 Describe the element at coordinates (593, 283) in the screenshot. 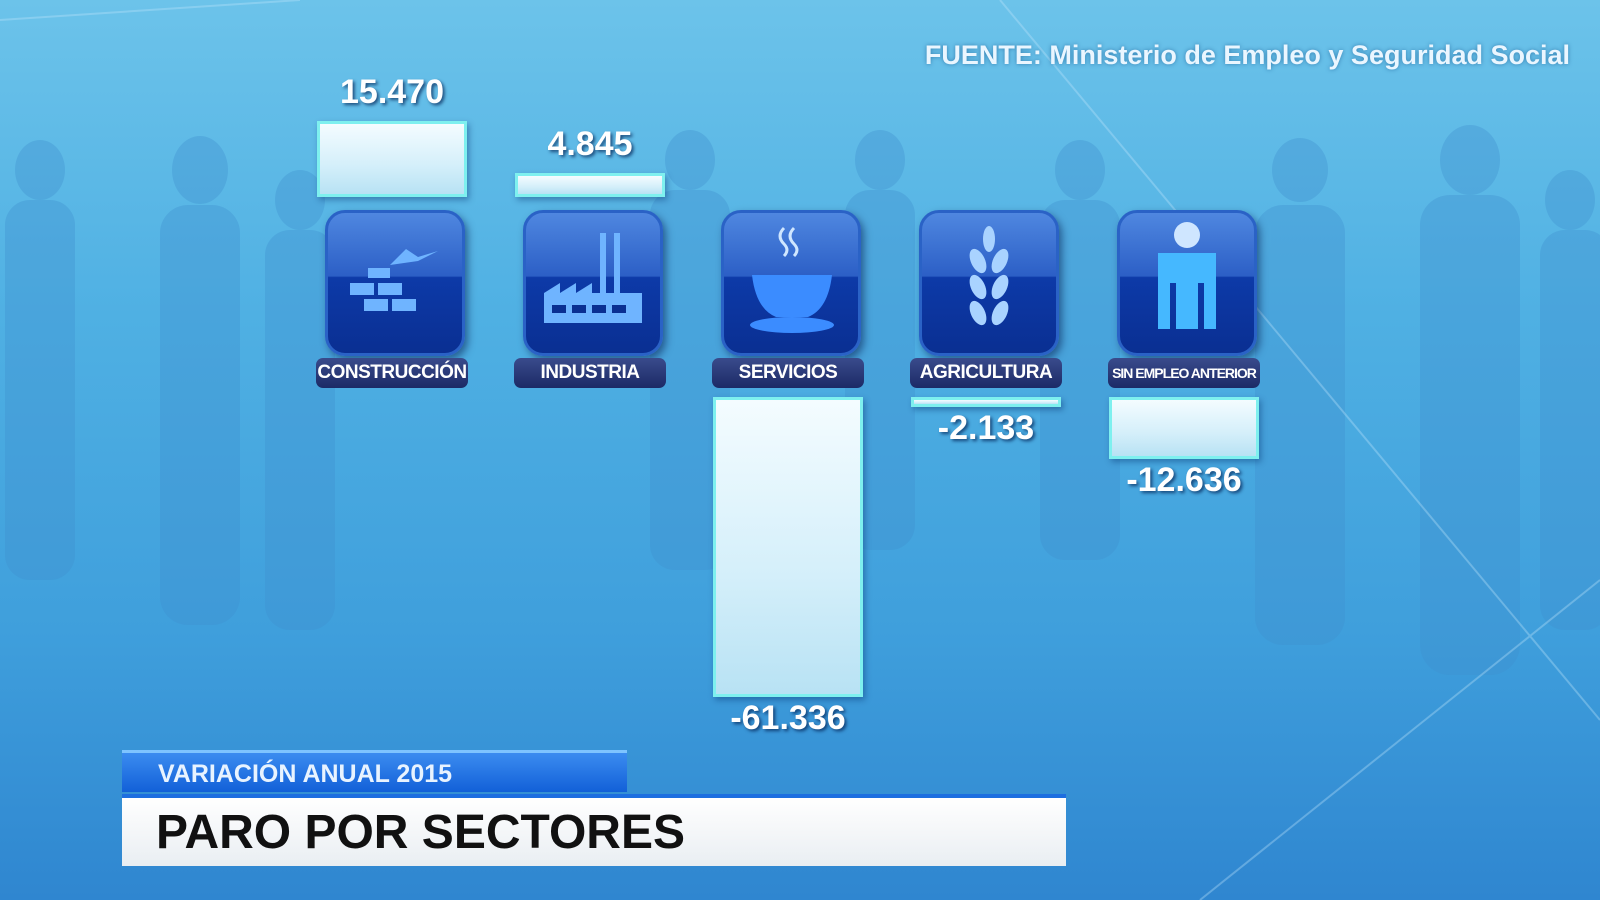

I see `factory-icon` at that location.